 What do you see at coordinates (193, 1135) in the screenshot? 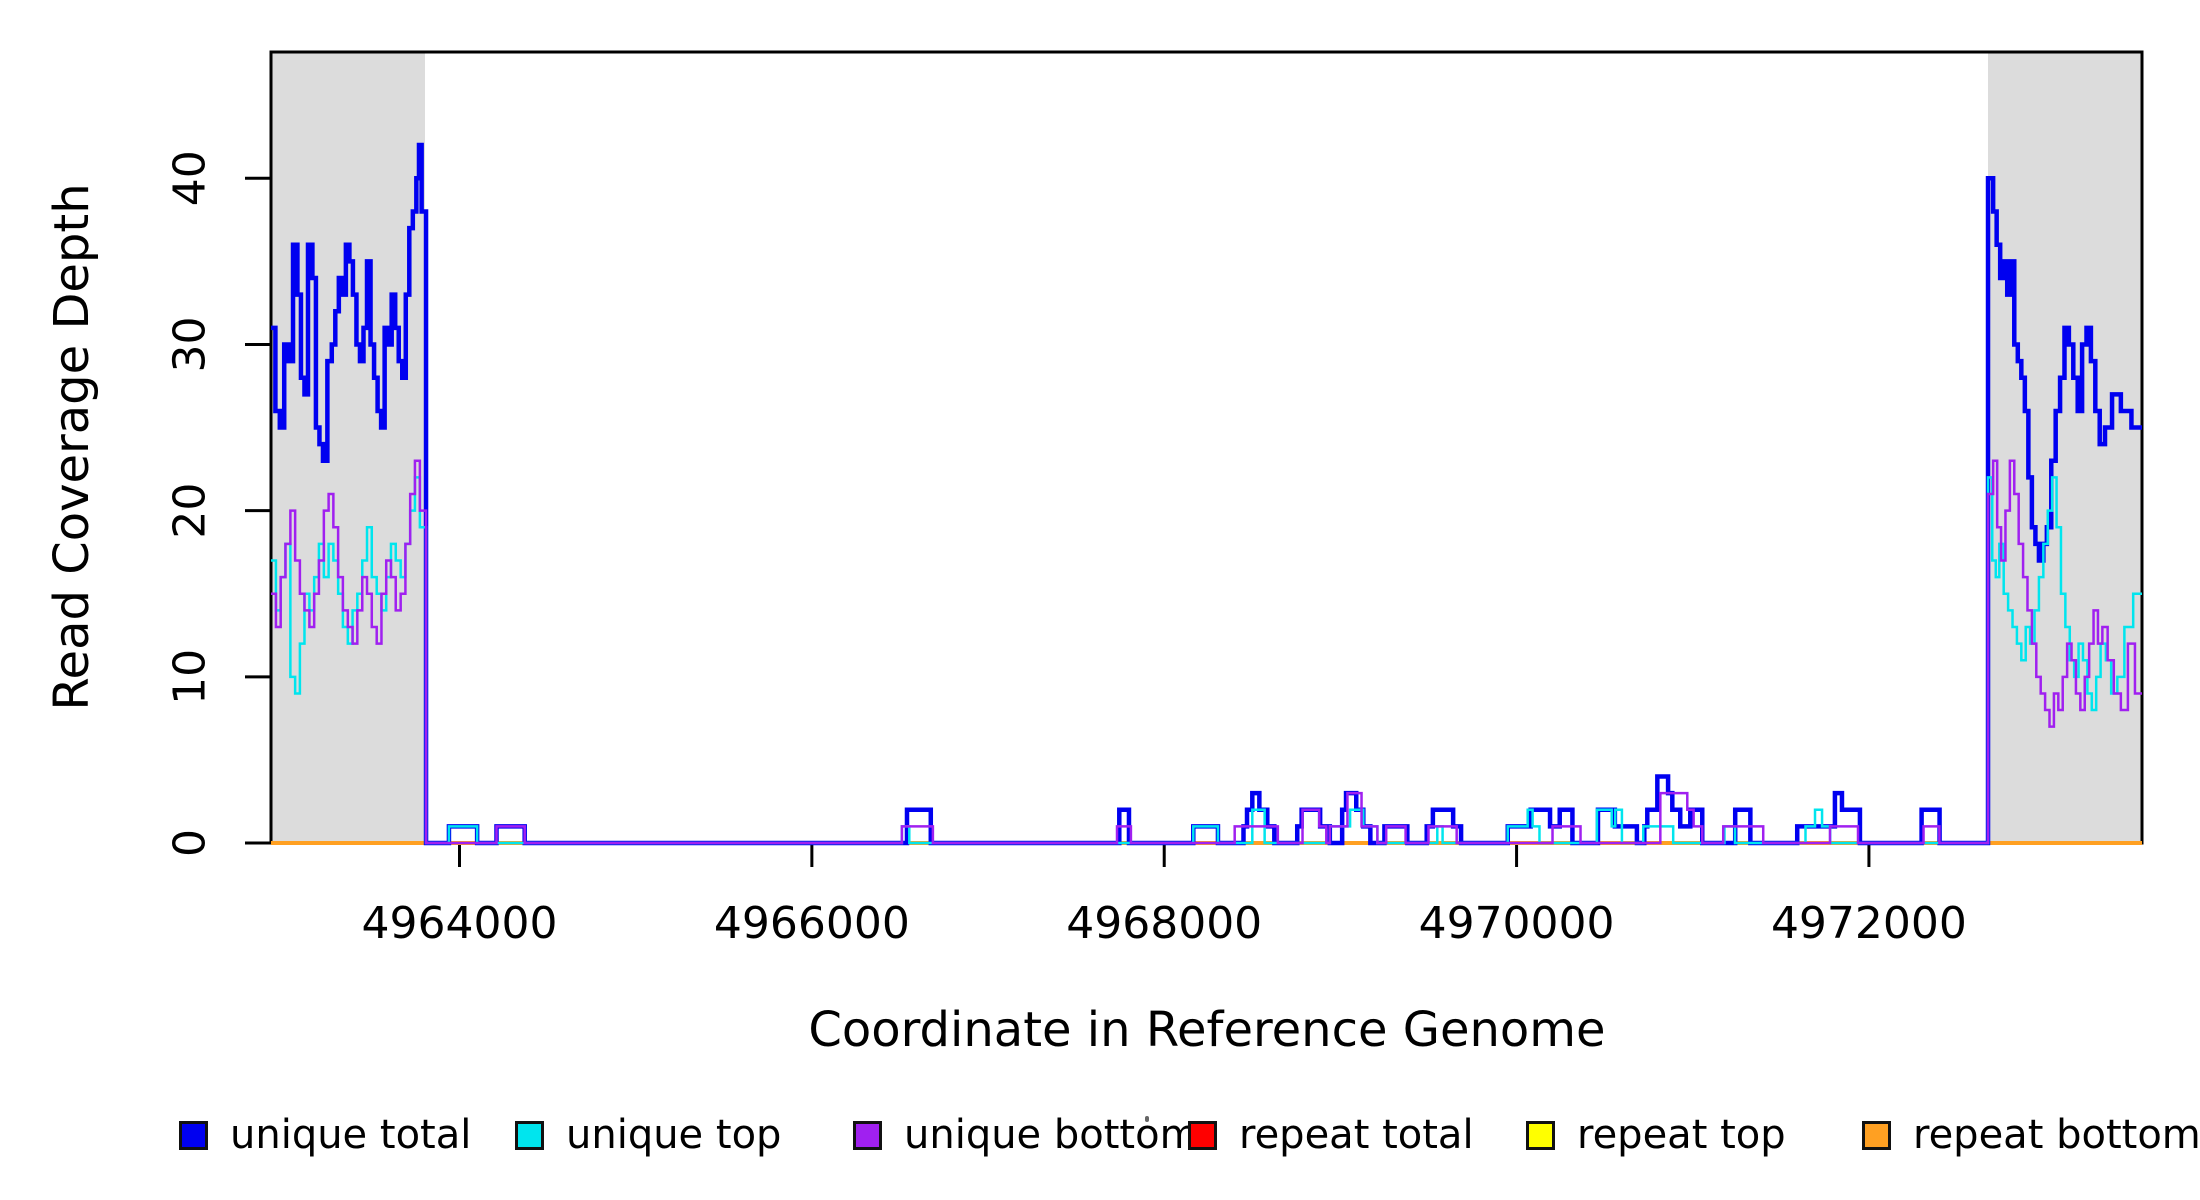
I see `unique-total-swatch-icon` at bounding box center [193, 1135].